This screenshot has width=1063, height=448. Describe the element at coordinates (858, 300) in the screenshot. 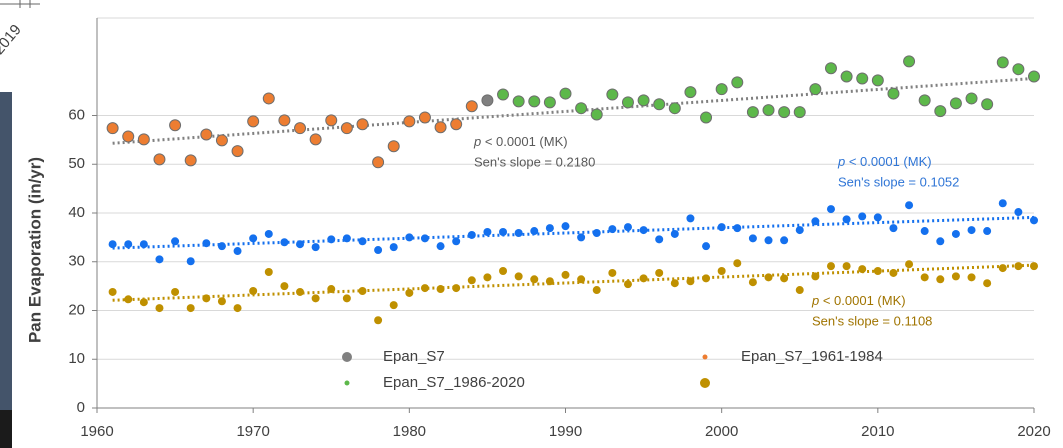

I see `annotation: p < 0.0001 (MK)` at that location.